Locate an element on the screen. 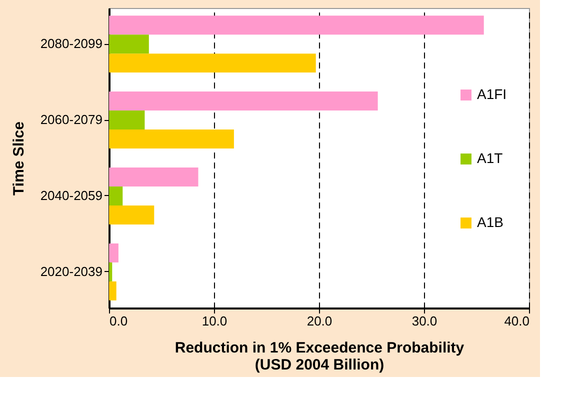  y-tick-label: 2060-2079 is located at coordinates (71, 120).